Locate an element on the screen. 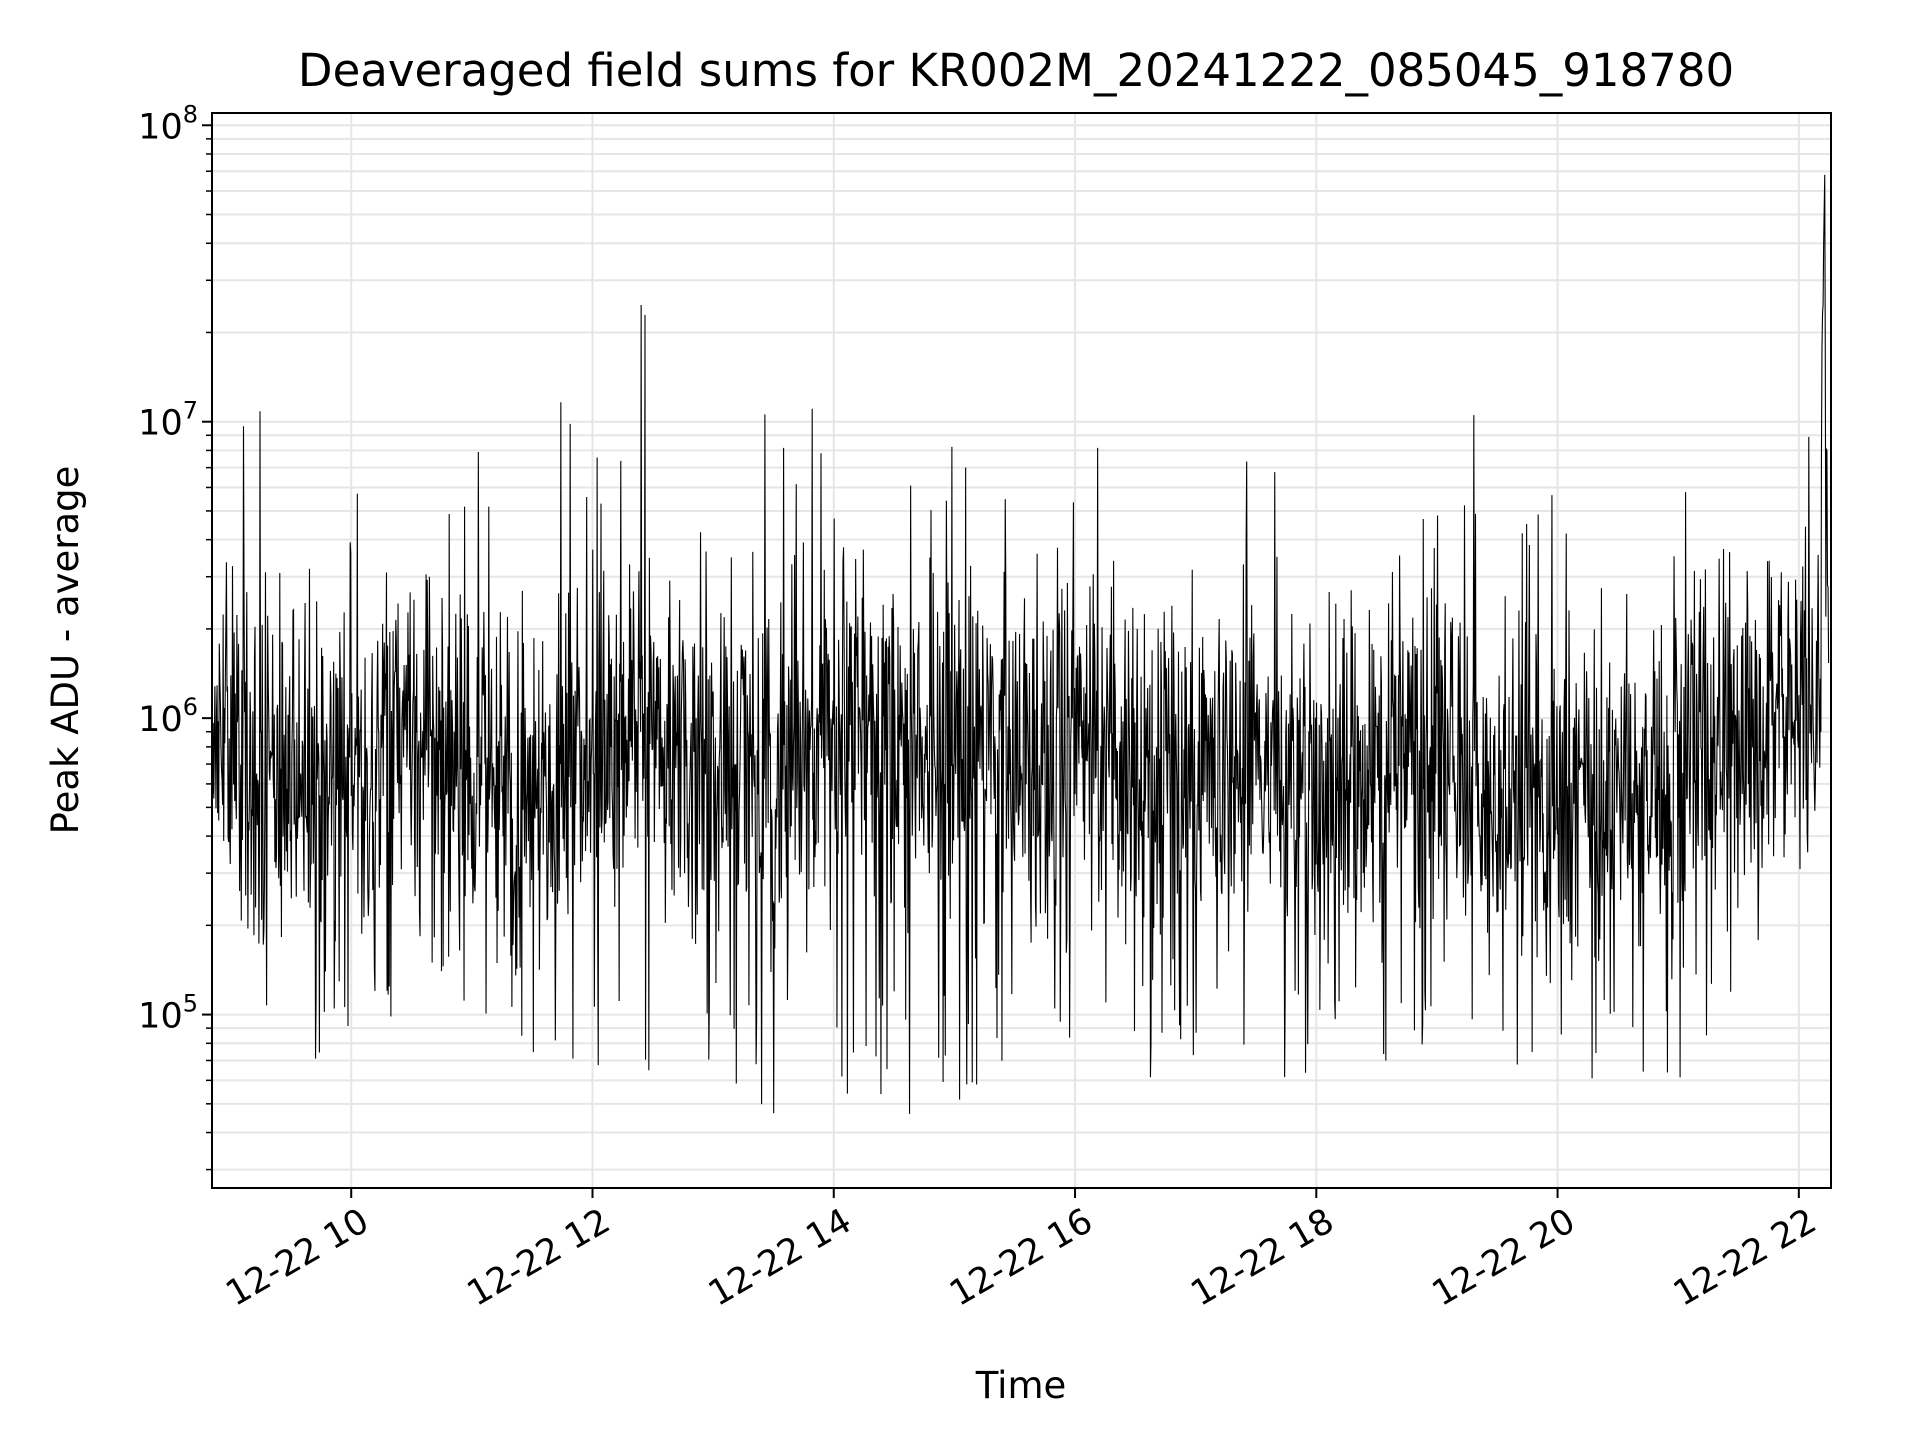 The height and width of the screenshot is (1440, 1920). y-tick-label: 10⁷ is located at coordinates (168, 420).